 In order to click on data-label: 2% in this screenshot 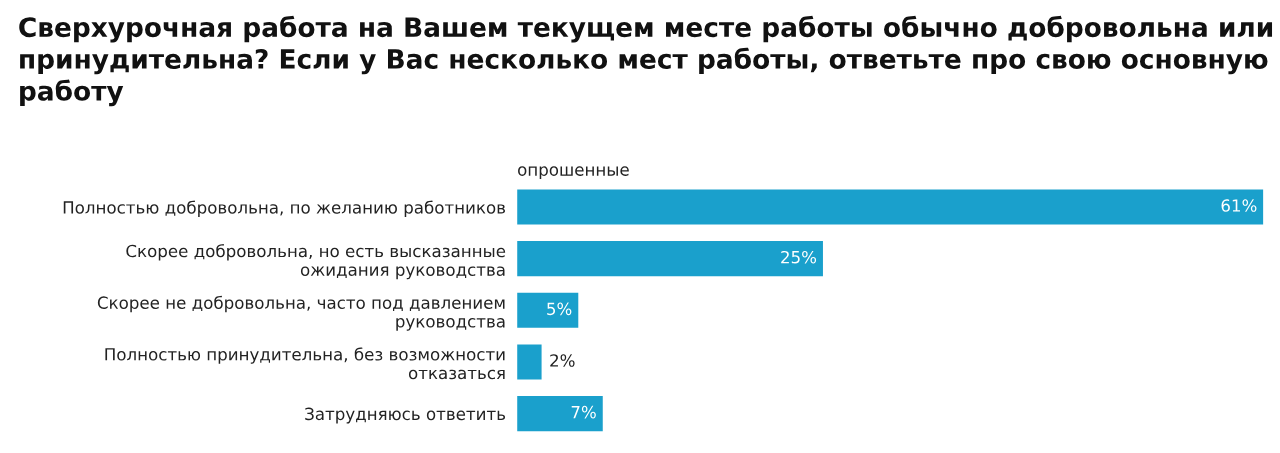, I will do `click(562, 360)`.